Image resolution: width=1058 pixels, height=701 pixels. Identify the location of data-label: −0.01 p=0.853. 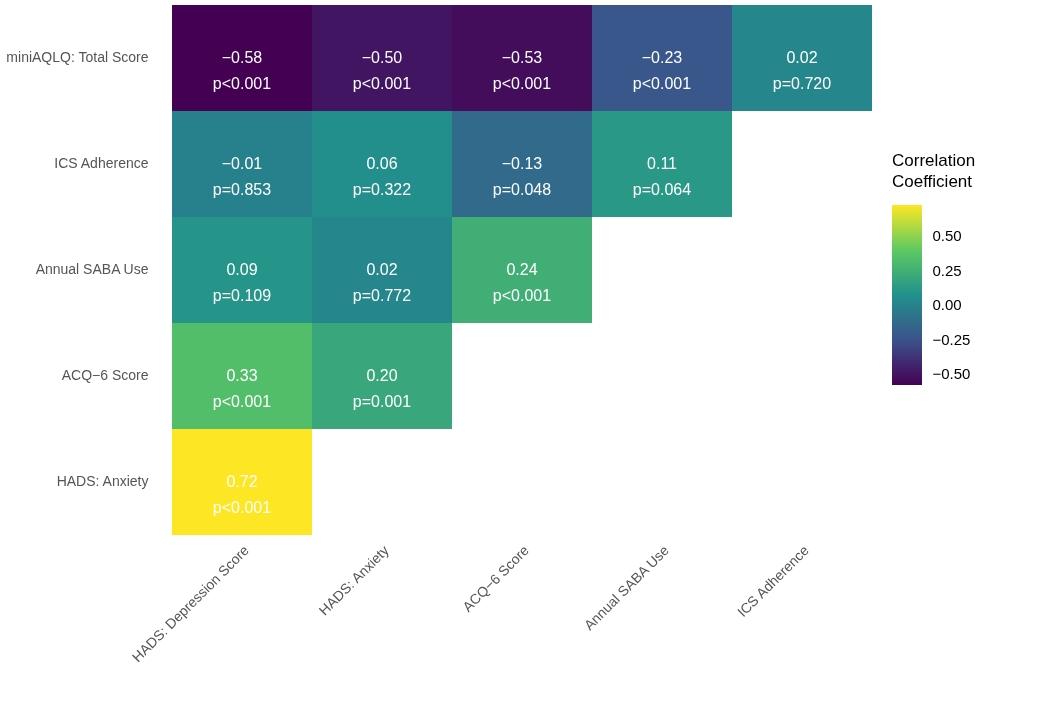
(242, 176).